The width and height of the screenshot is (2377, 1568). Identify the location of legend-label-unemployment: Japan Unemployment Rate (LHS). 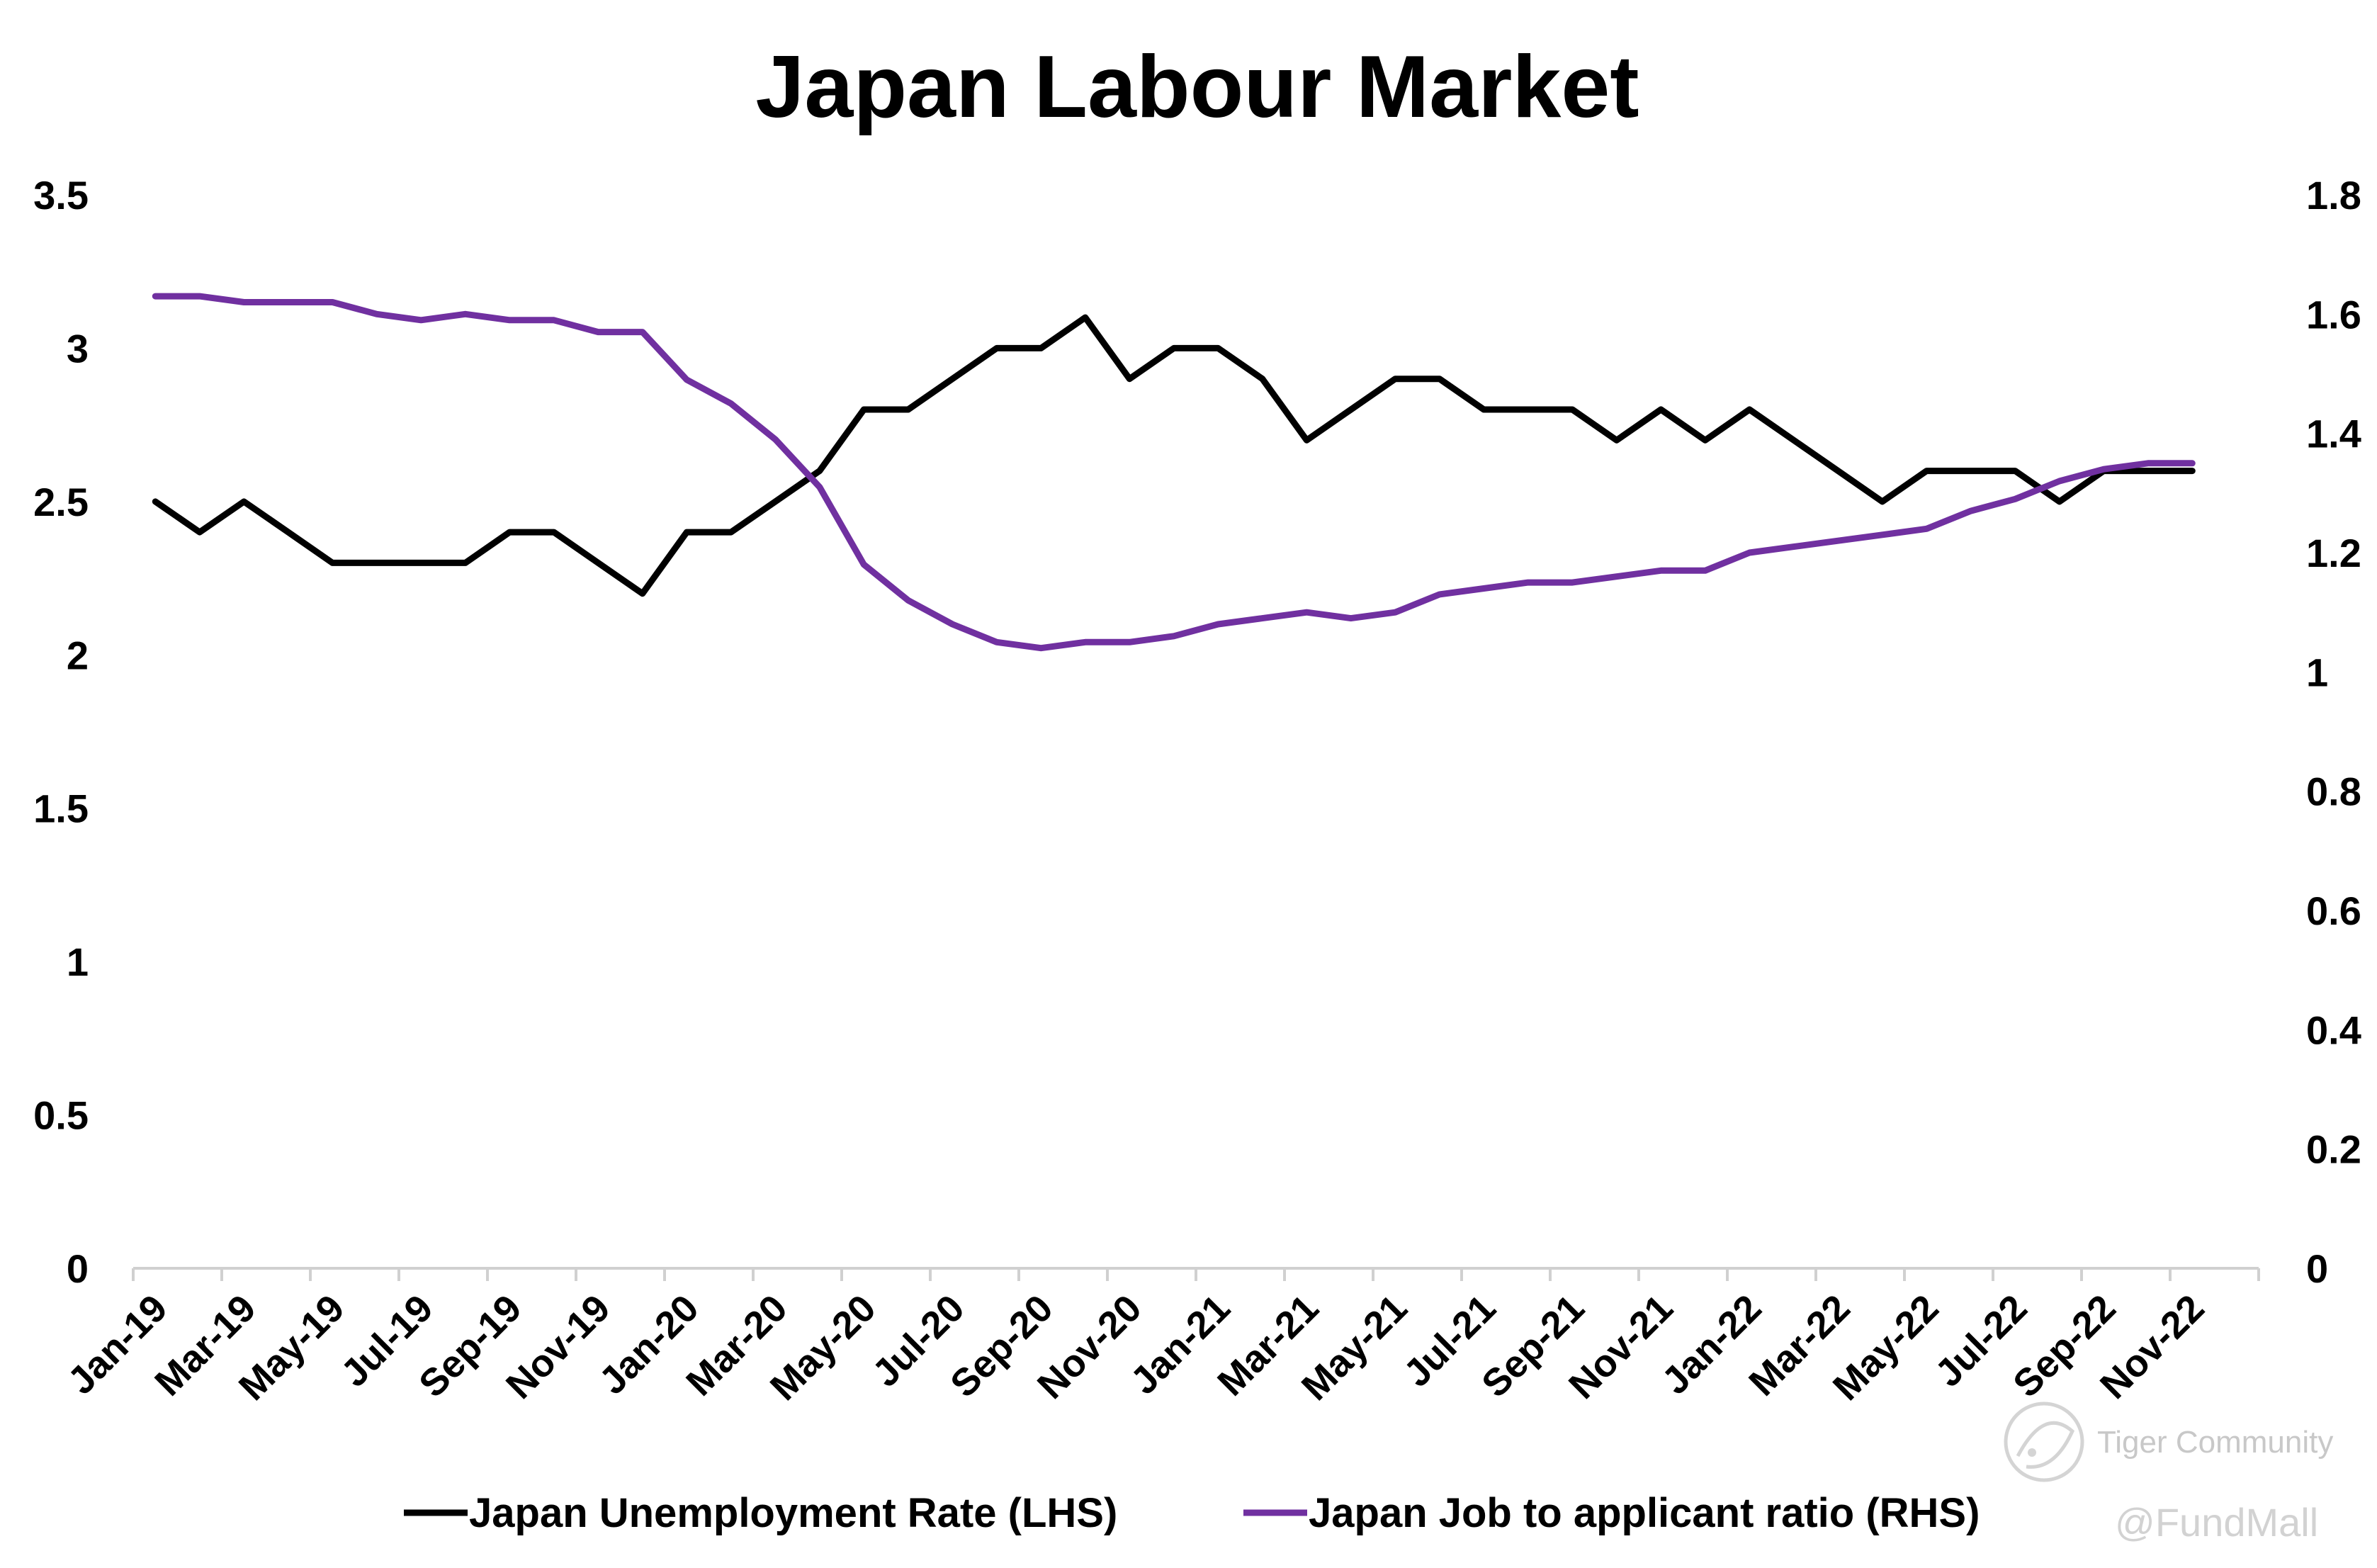
(793, 1513).